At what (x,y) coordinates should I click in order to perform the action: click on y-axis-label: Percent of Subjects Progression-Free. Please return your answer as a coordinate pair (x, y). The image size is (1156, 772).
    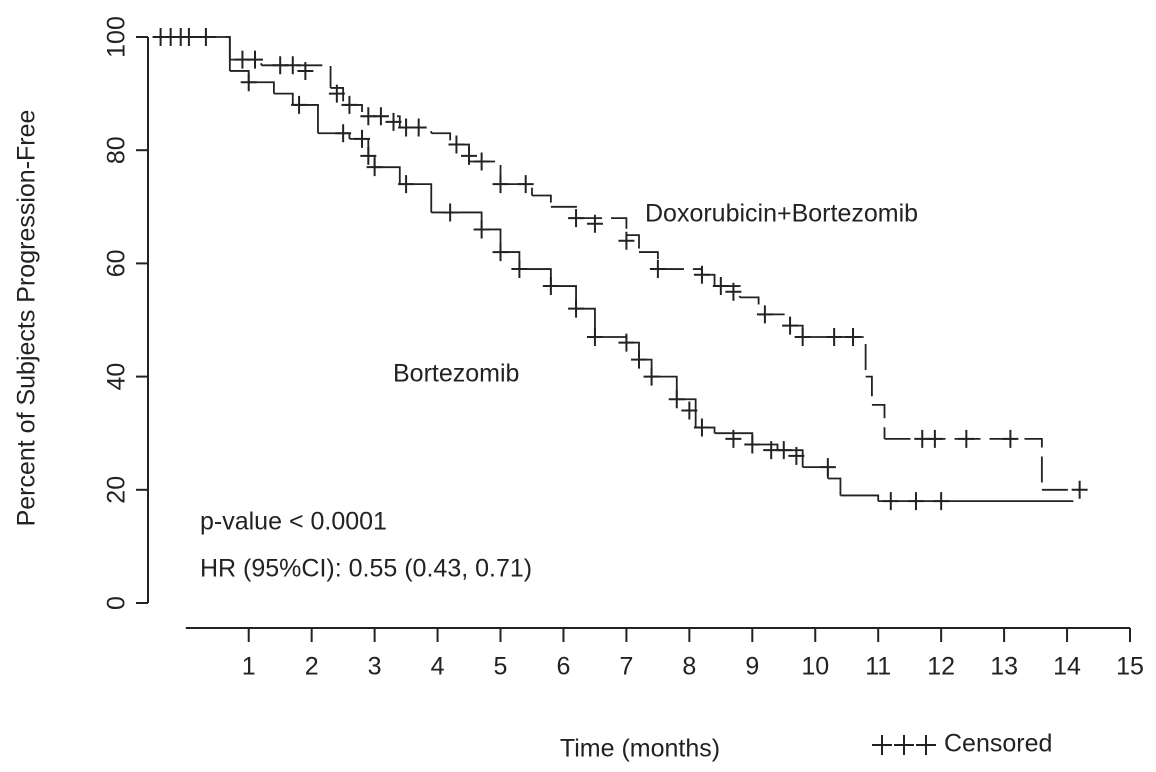
    Looking at the image, I should click on (27, 318).